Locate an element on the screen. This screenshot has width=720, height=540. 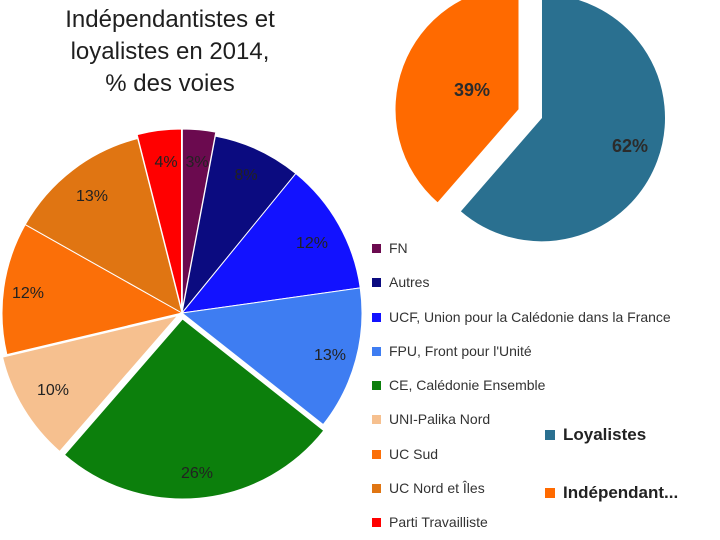
legend-swatch-independantistes is located at coordinates (550, 493).